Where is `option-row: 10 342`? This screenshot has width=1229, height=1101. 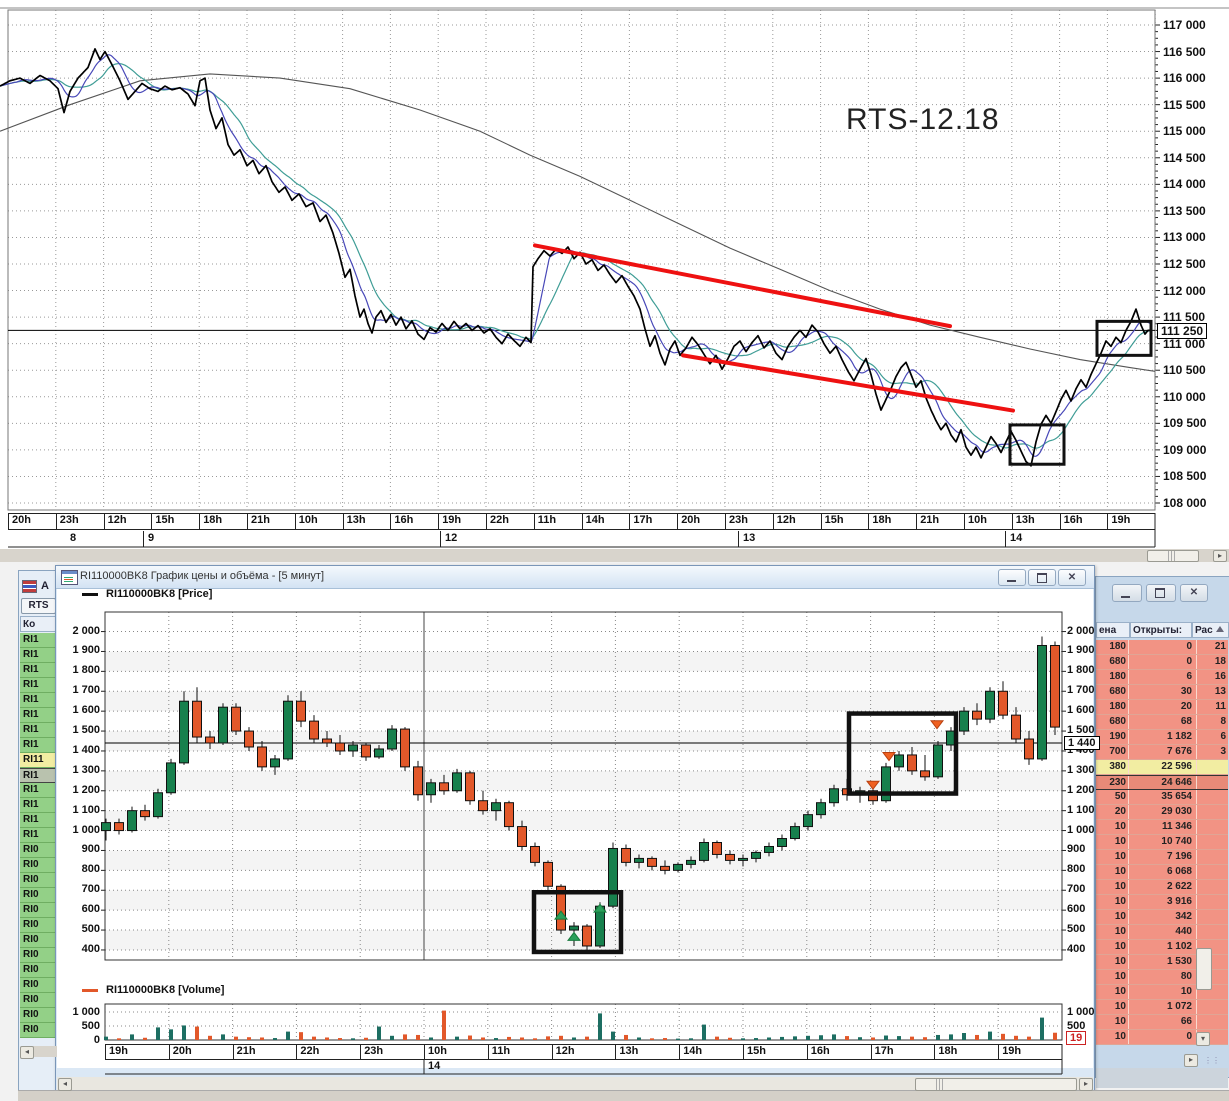
option-row: 10 342 is located at coordinates (1162, 917).